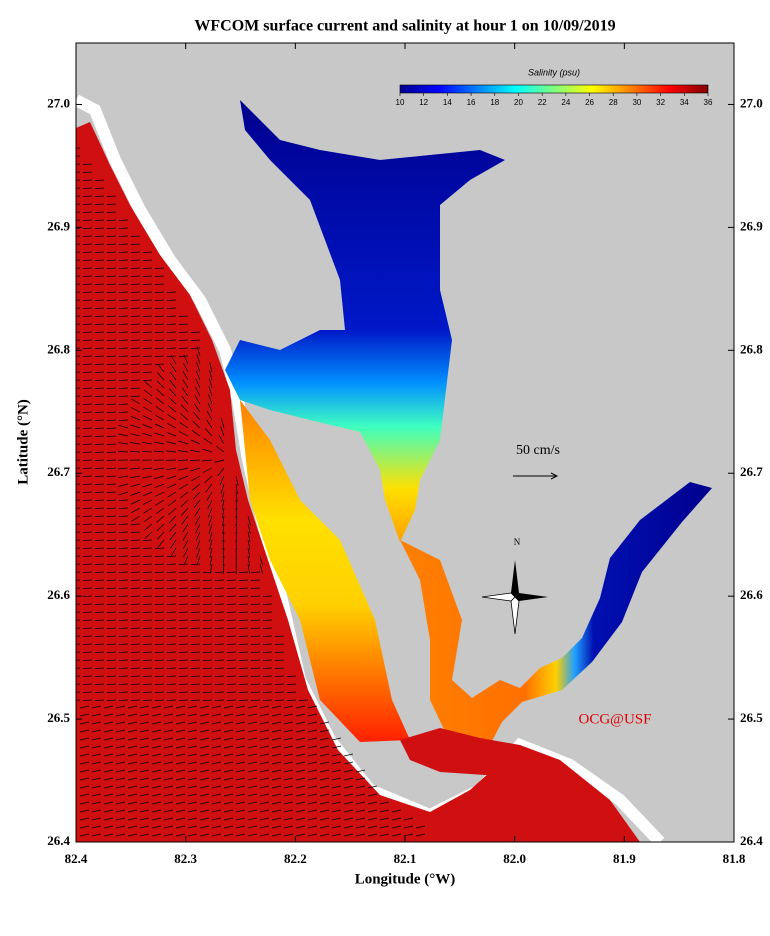  Describe the element at coordinates (514, 597) in the screenshot. I see `north-arrow` at that location.